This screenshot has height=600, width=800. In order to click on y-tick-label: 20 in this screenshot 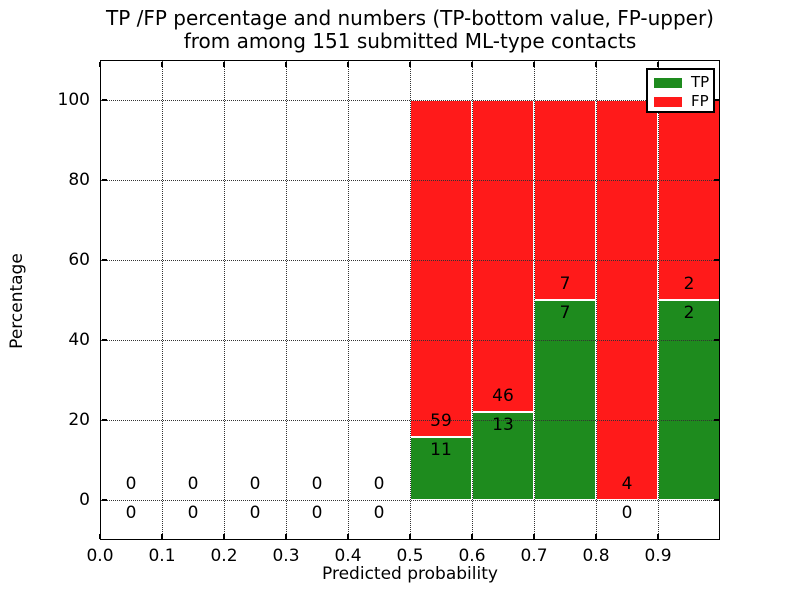, I will do `click(79, 420)`.